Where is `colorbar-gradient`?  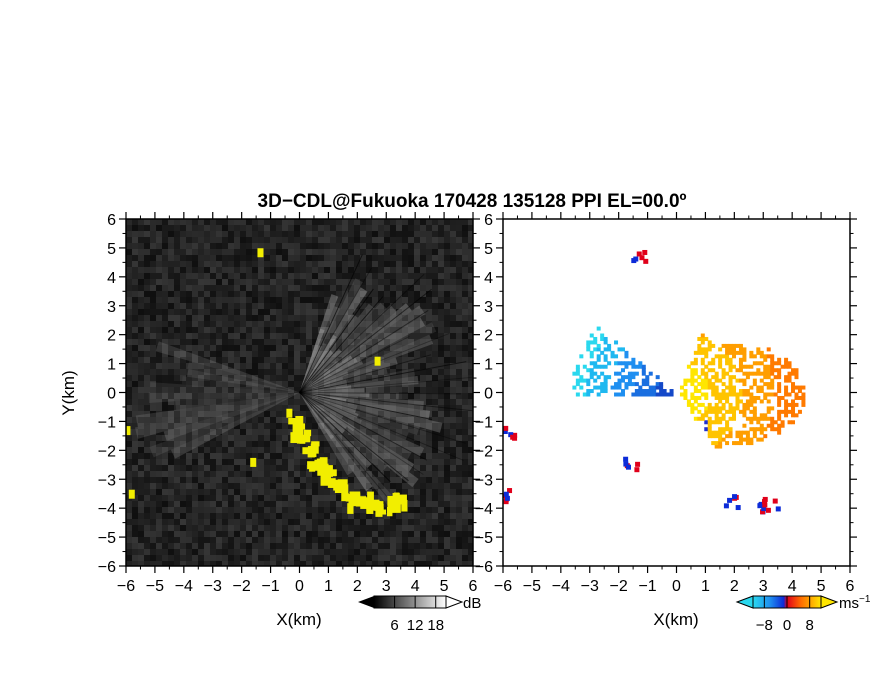
colorbar-gradient is located at coordinates (410, 602).